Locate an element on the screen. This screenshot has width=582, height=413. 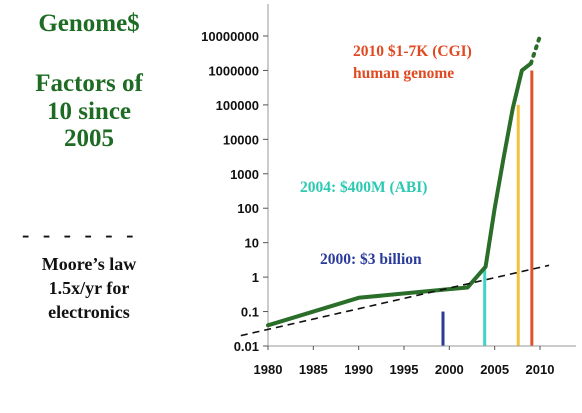
y-tick-label: 1000000 is located at coordinates (233, 70).